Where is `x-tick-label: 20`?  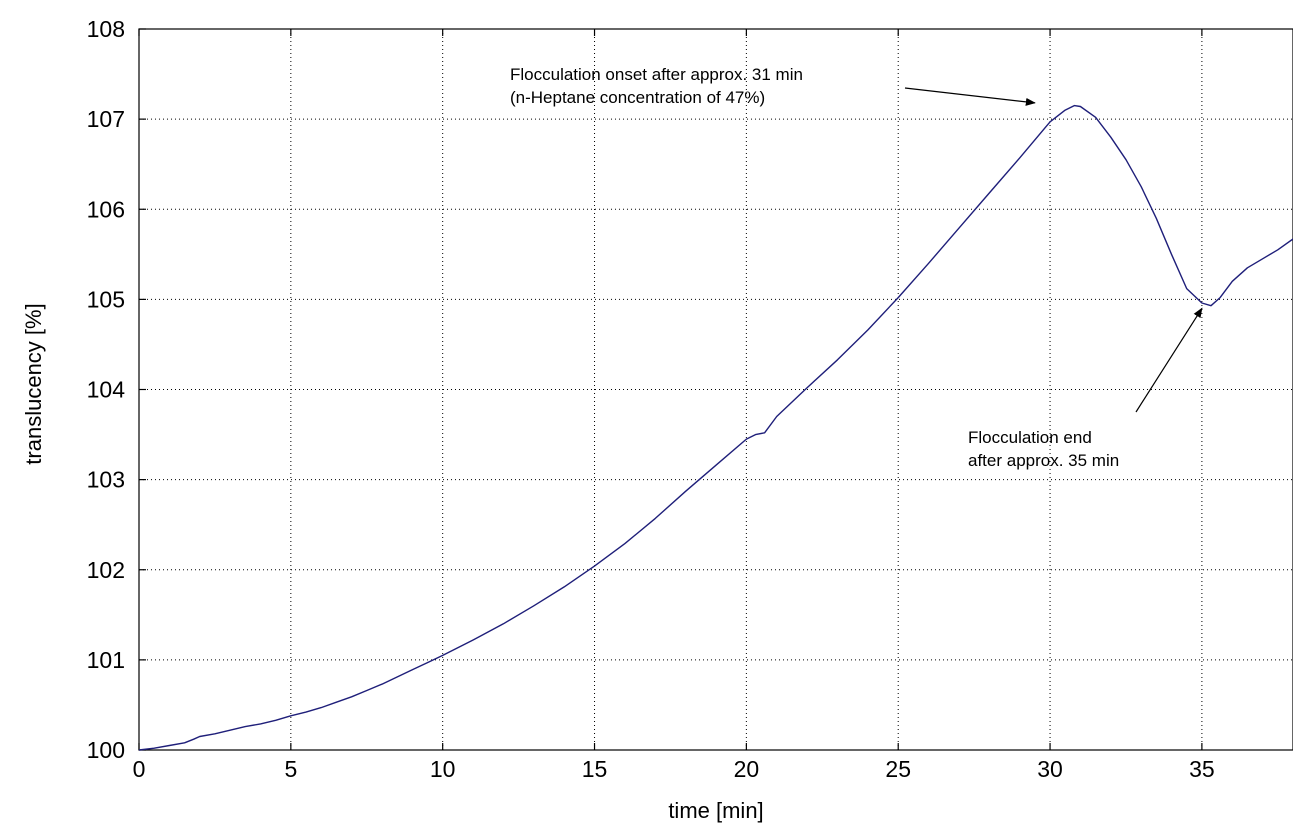 x-tick-label: 20 is located at coordinates (747, 769).